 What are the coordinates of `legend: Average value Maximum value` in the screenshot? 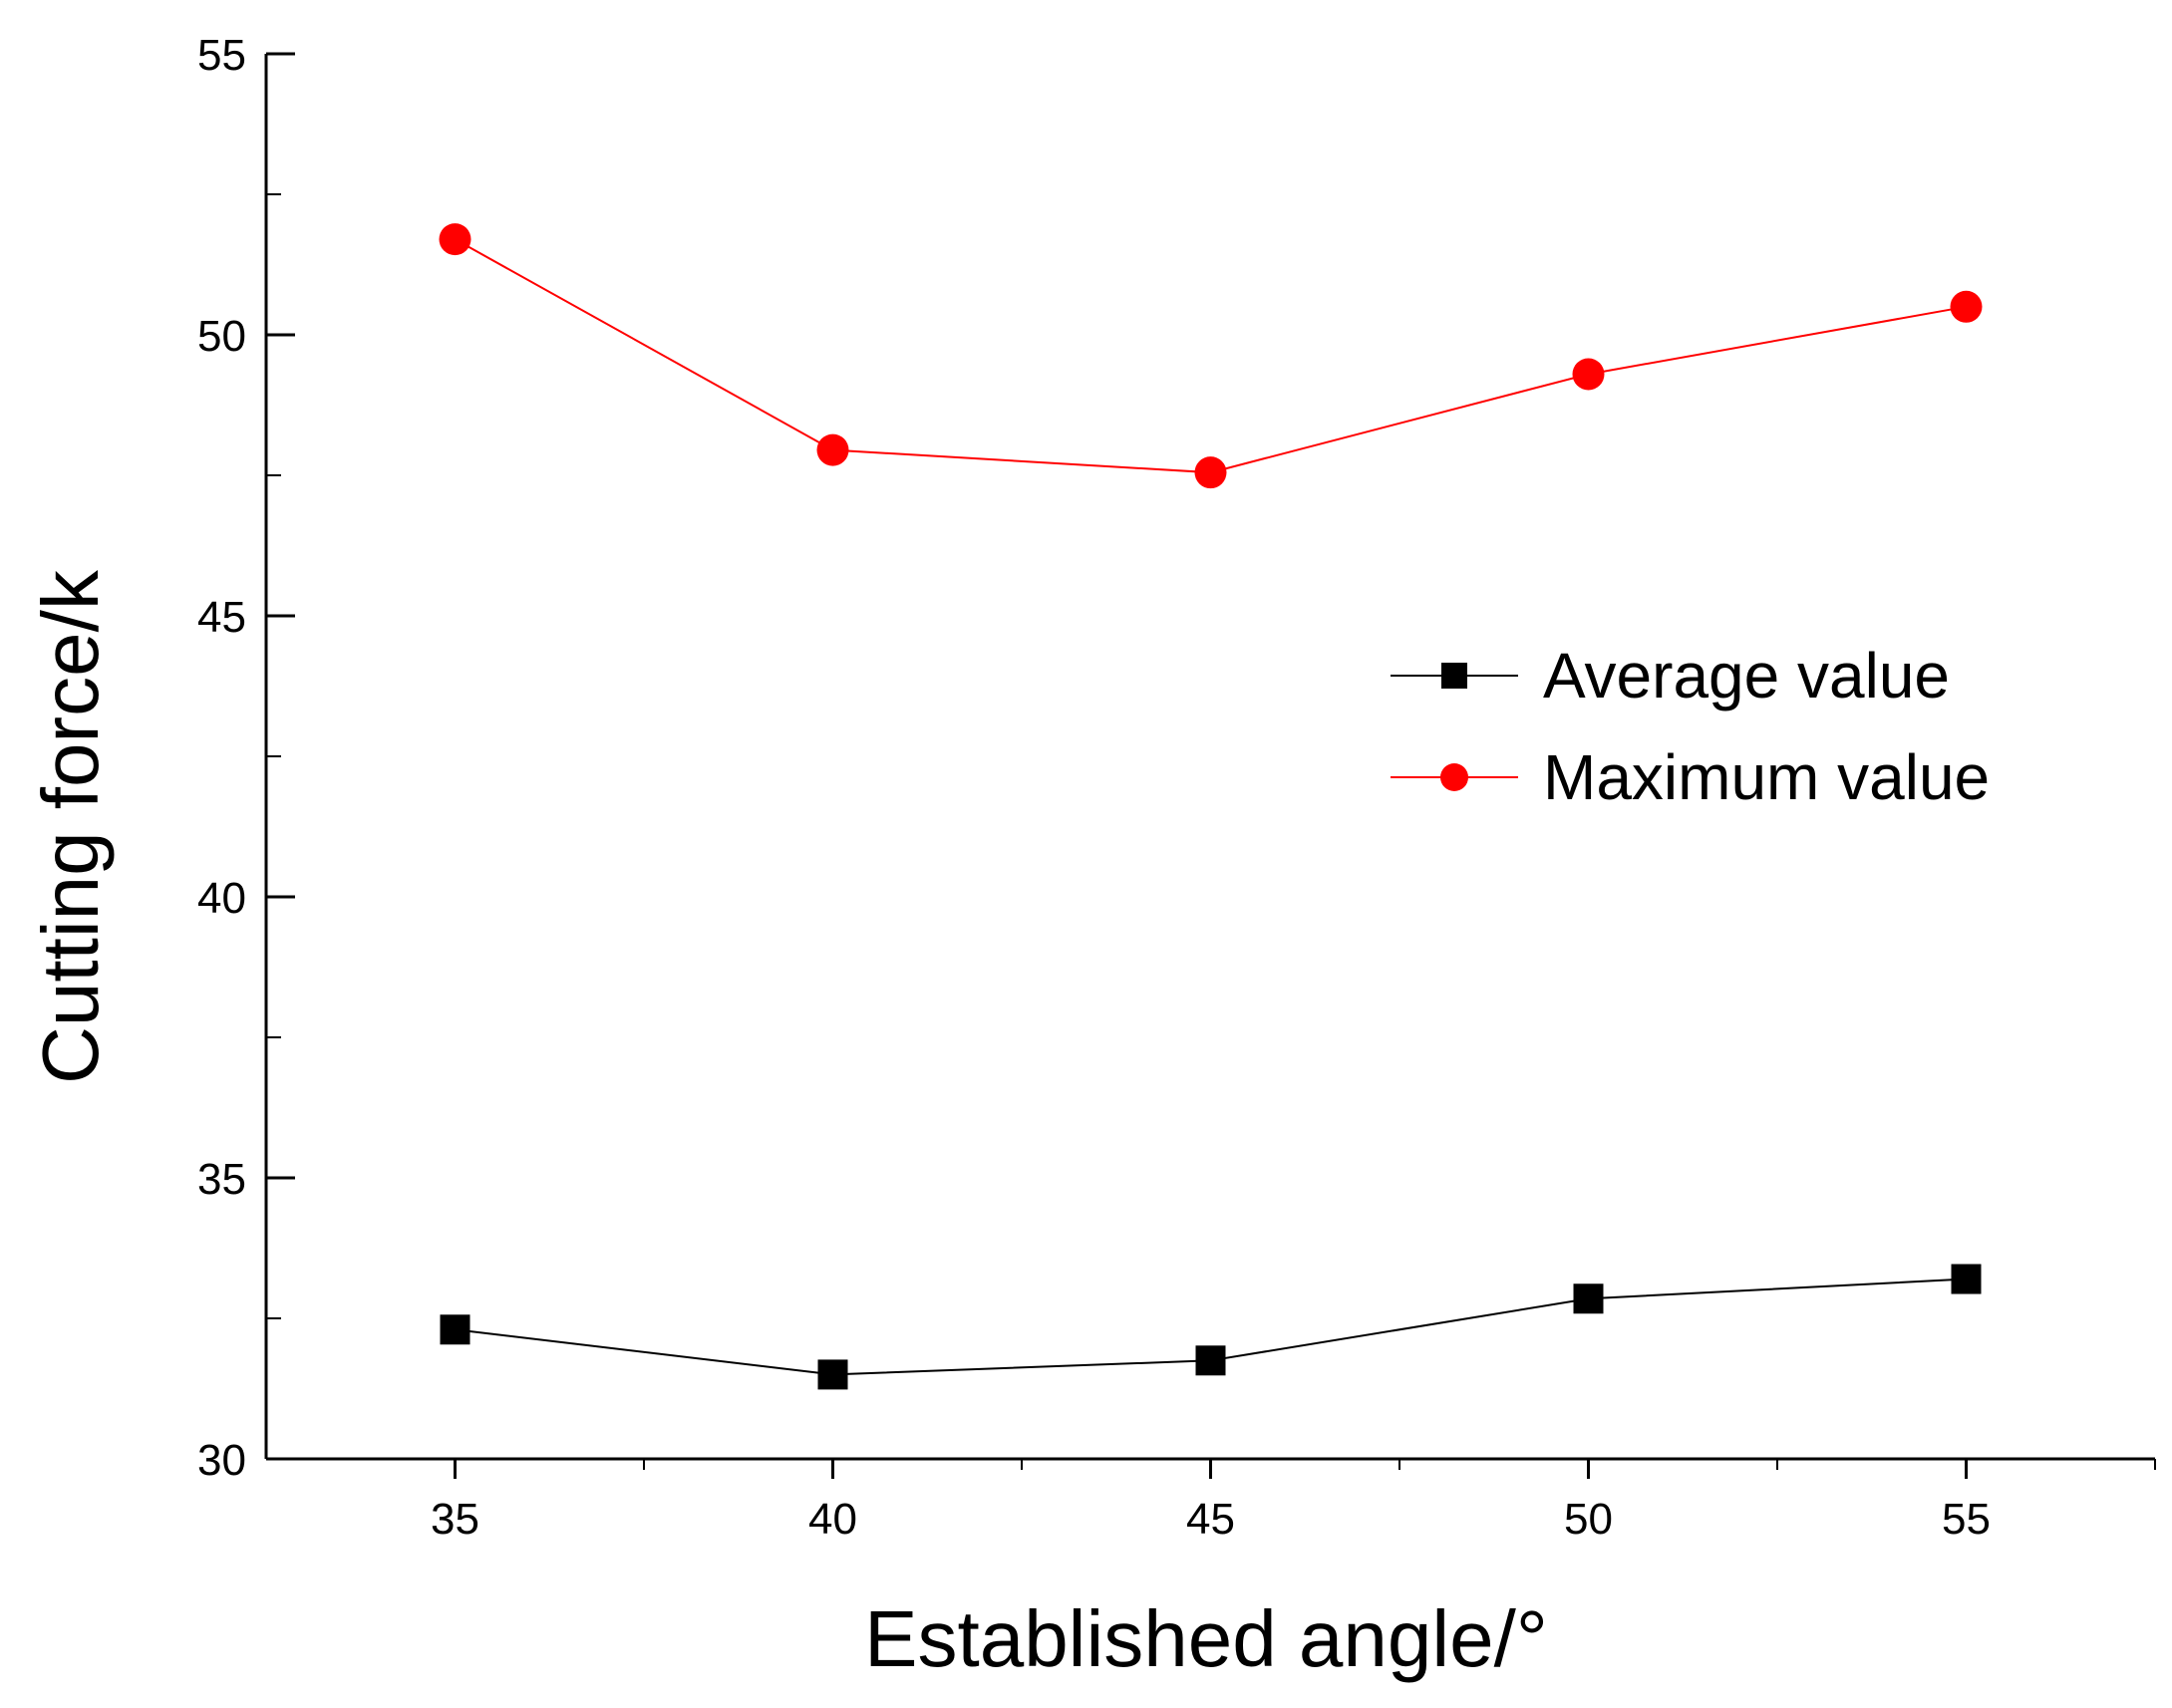 It's located at (1690, 726).